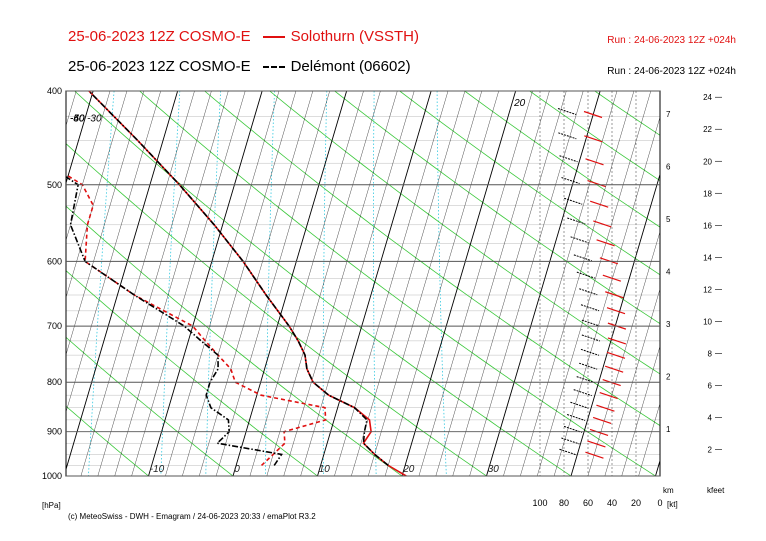 This screenshot has width=766, height=541. Describe the element at coordinates (94, 119) in the screenshot. I see `isotherm-label: -30` at that location.